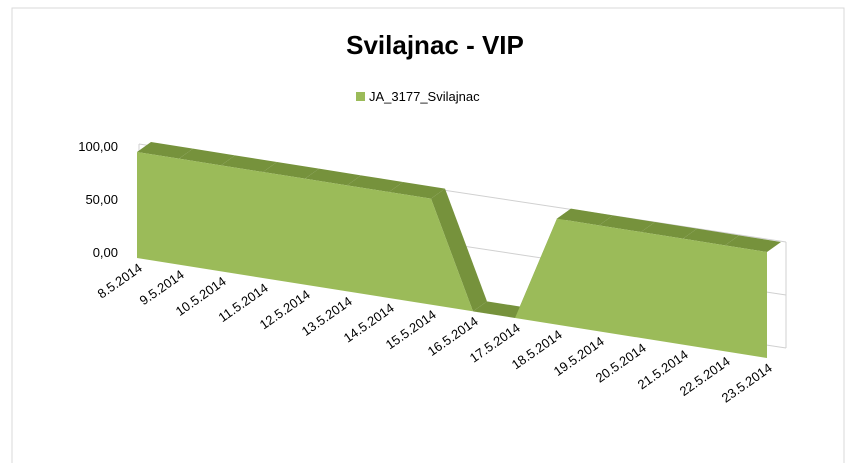 The image size is (854, 463). What do you see at coordinates (435, 45) in the screenshot?
I see `chart-title: Svilajnac - VIP` at bounding box center [435, 45].